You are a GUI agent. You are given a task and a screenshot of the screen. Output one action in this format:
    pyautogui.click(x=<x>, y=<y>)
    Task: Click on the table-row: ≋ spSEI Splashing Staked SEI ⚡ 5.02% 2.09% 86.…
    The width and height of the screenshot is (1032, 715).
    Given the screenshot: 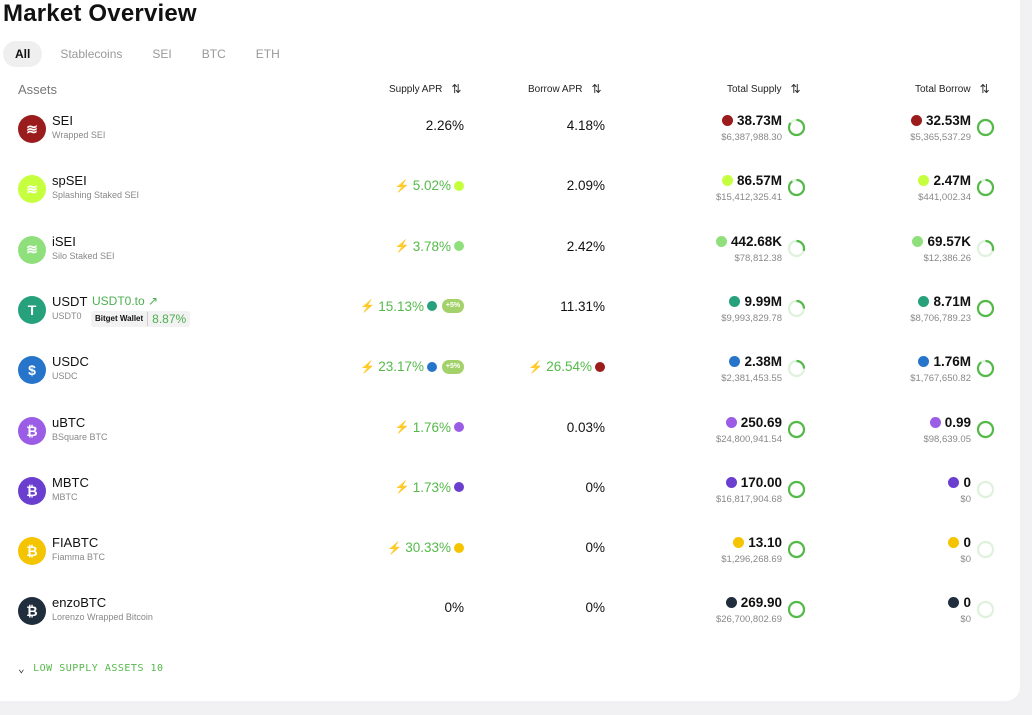 What is the action you would take?
    pyautogui.click(x=510, y=200)
    